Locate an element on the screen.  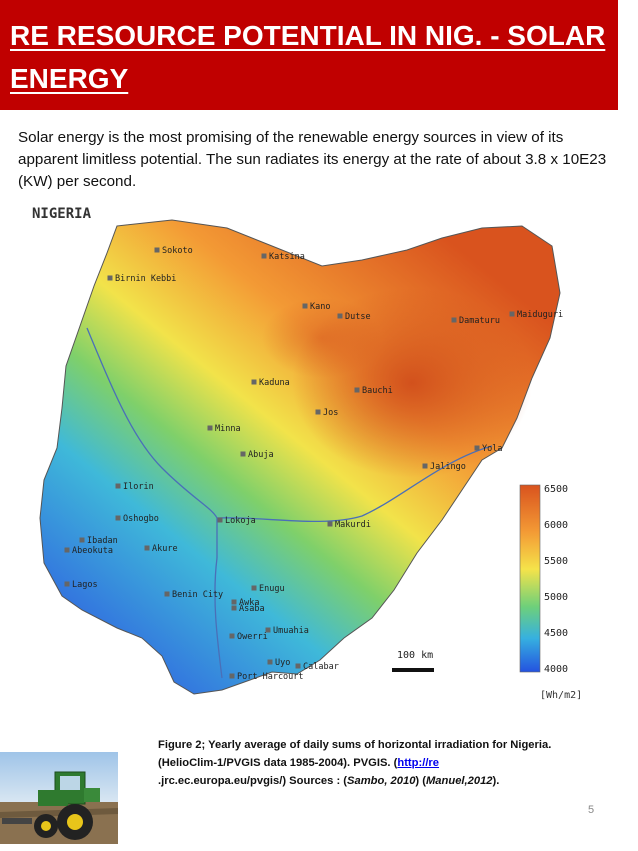
caption-link: http://re is located at coordinates (418, 763).